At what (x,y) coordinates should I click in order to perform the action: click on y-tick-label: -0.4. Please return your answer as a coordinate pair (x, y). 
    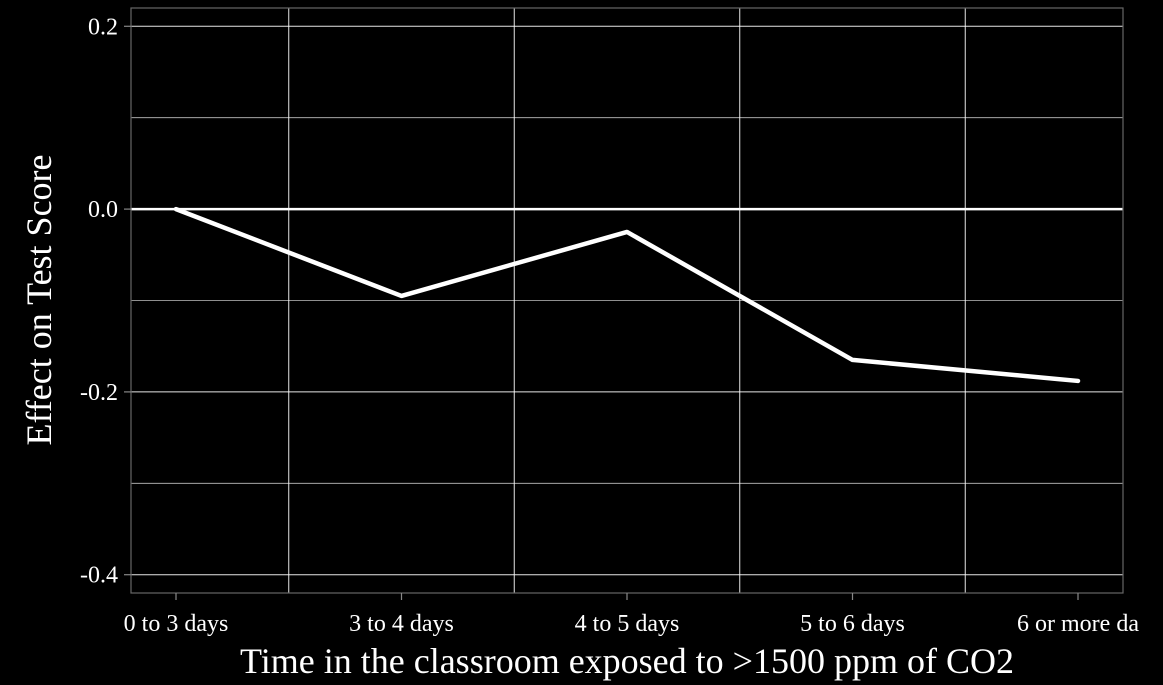
    Looking at the image, I should click on (99, 576).